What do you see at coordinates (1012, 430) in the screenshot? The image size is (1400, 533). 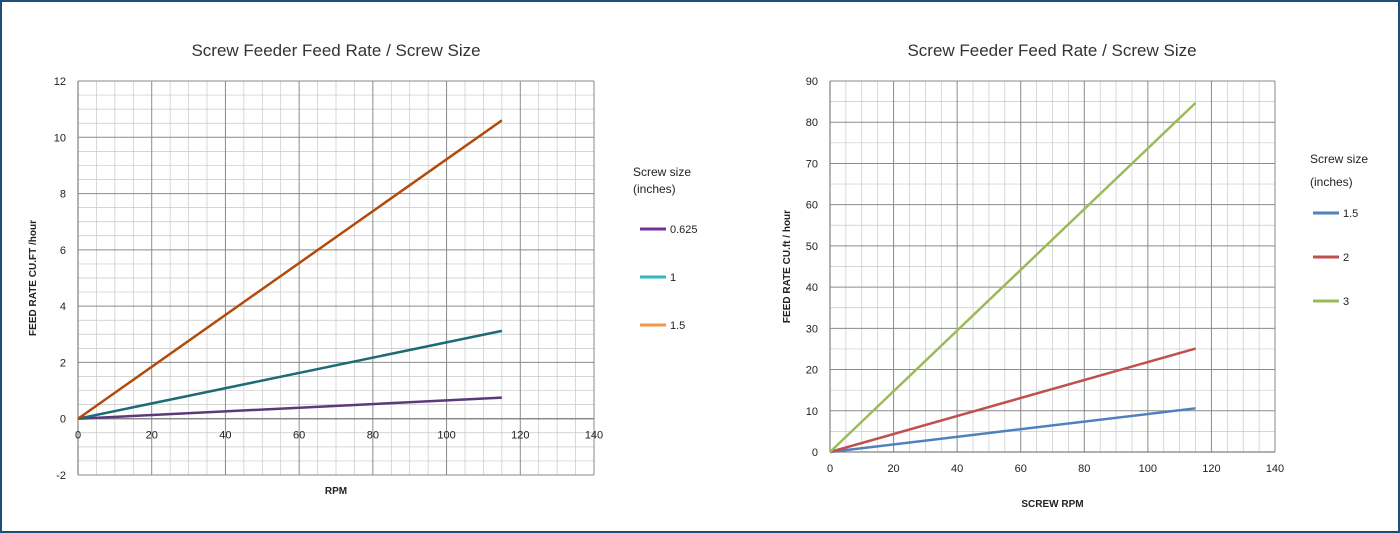 I see `series-line-1.5` at bounding box center [1012, 430].